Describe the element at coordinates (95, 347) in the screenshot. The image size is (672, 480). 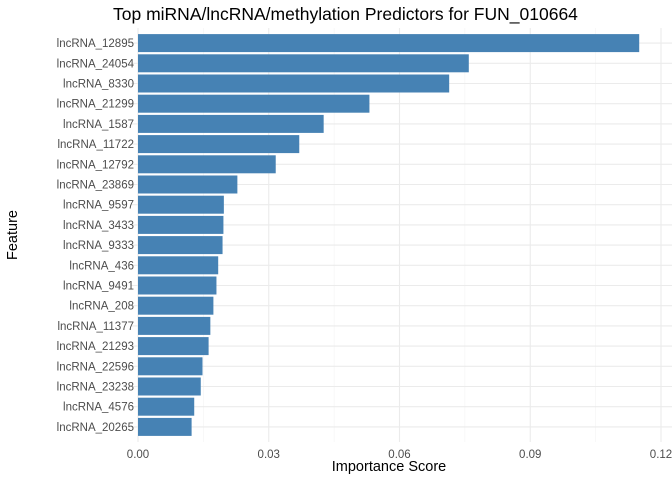
I see `y-tick-label: lncRNA_21293` at that location.